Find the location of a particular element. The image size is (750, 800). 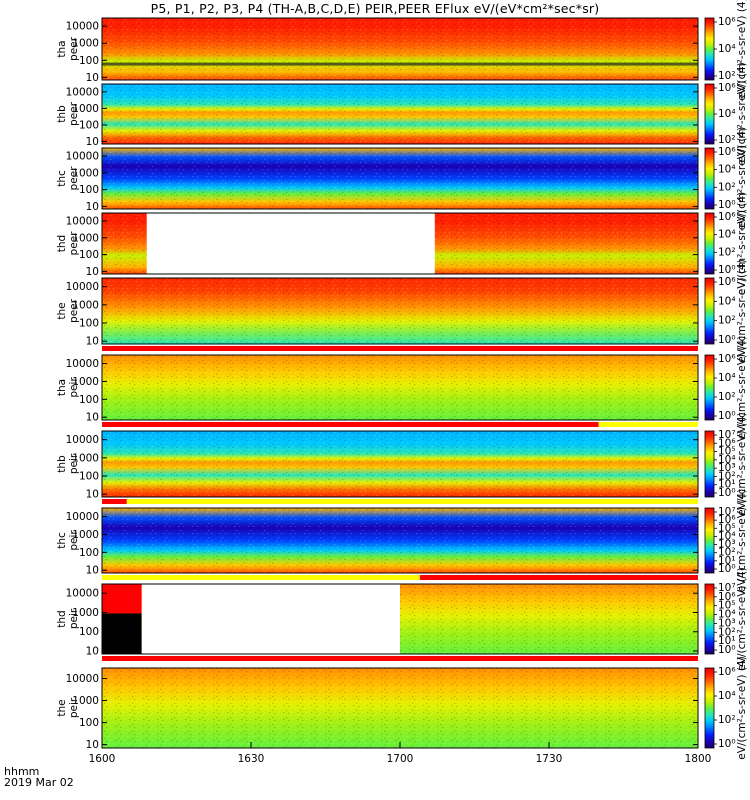

colorbar-thc-peer: 10⁰ 10² 10⁴ 10⁶ eV/(cm²-s-sr-eV) (4) is located at coordinates (726, 178).